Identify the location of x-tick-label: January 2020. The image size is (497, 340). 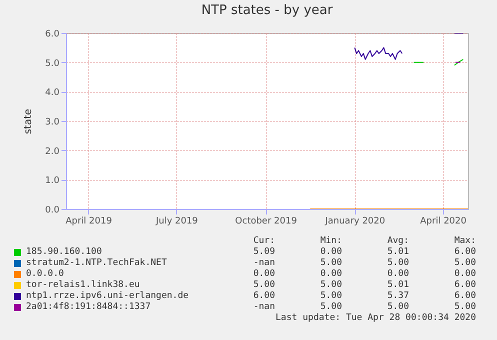
(355, 221).